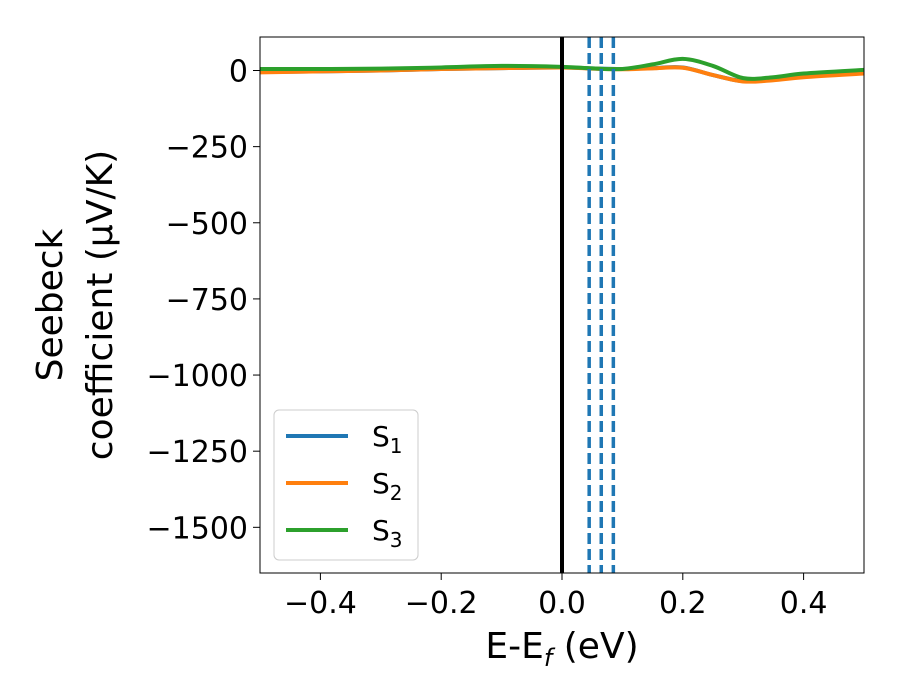 This screenshot has width=900, height=700. What do you see at coordinates (207, 148) in the screenshot?
I see `y-tick-label: −250` at bounding box center [207, 148].